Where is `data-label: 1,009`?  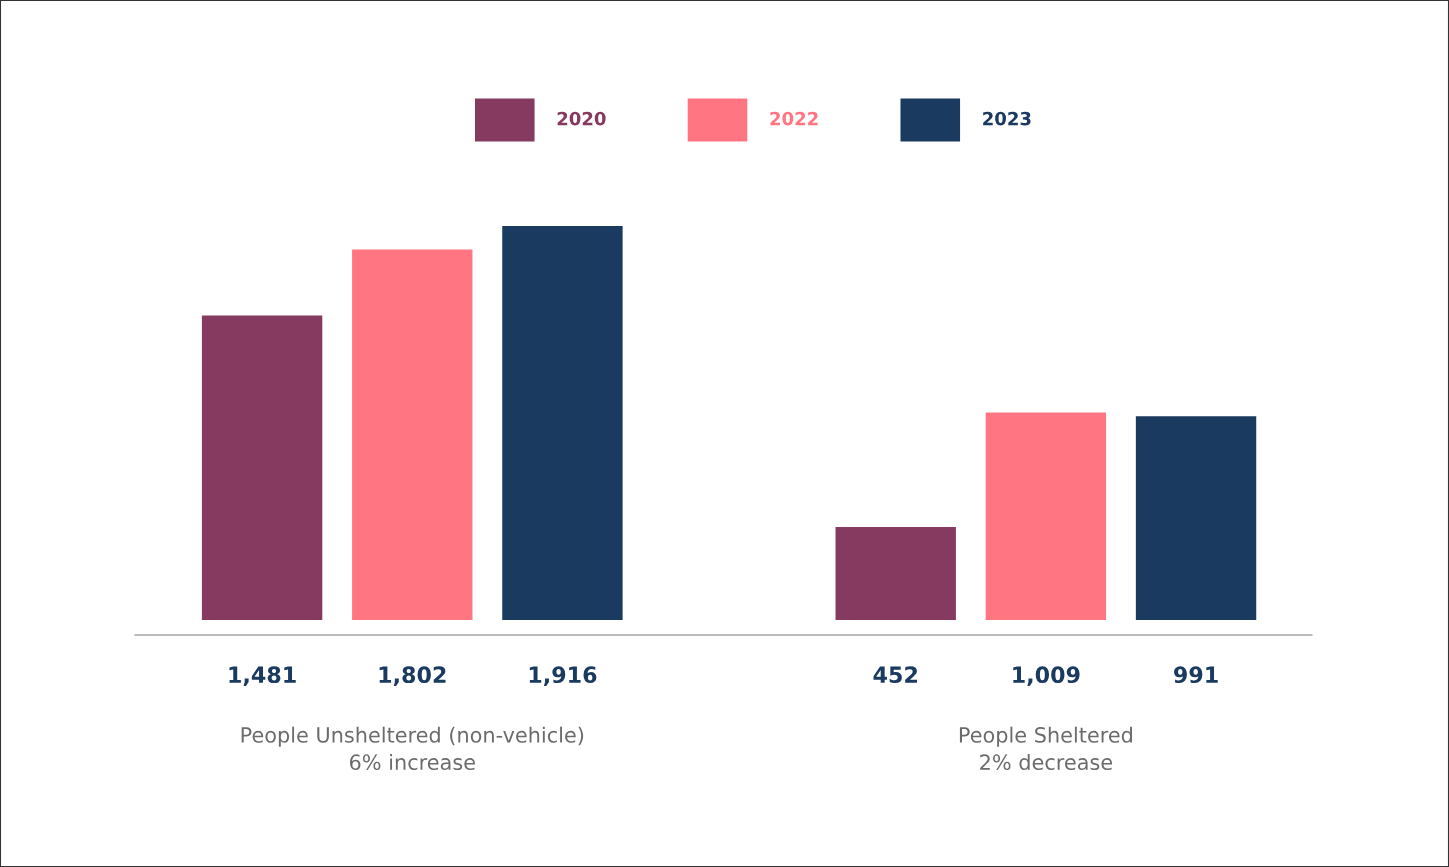 data-label: 1,009 is located at coordinates (1046, 676).